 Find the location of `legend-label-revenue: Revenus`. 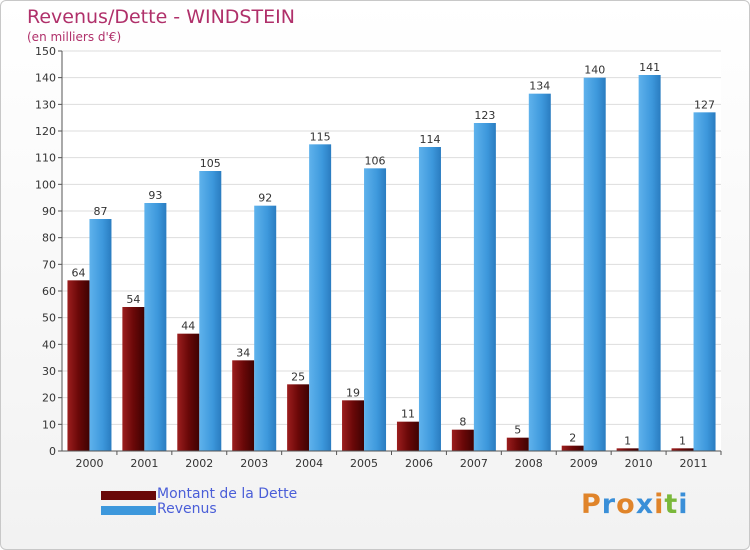

legend-label-revenue: Revenus is located at coordinates (187, 509).